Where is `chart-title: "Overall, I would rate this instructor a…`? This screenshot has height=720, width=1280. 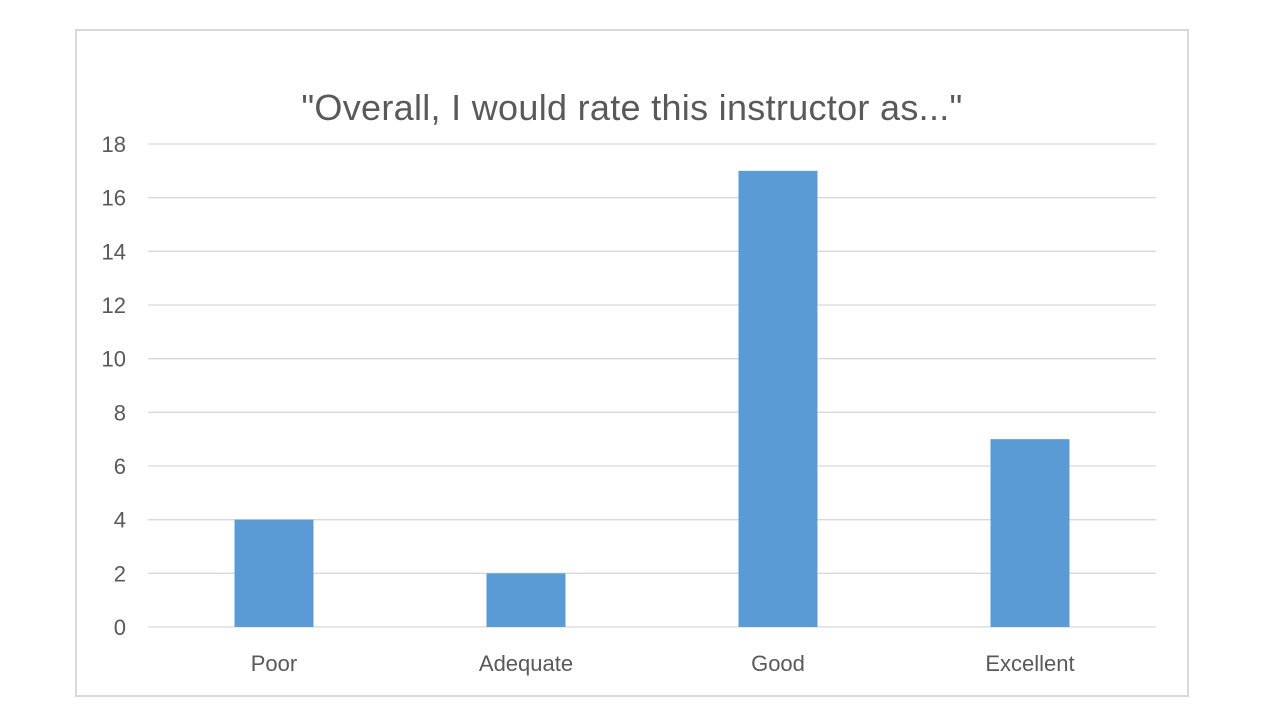 chart-title: "Overall, I would rate this instructor a… is located at coordinates (632, 107).